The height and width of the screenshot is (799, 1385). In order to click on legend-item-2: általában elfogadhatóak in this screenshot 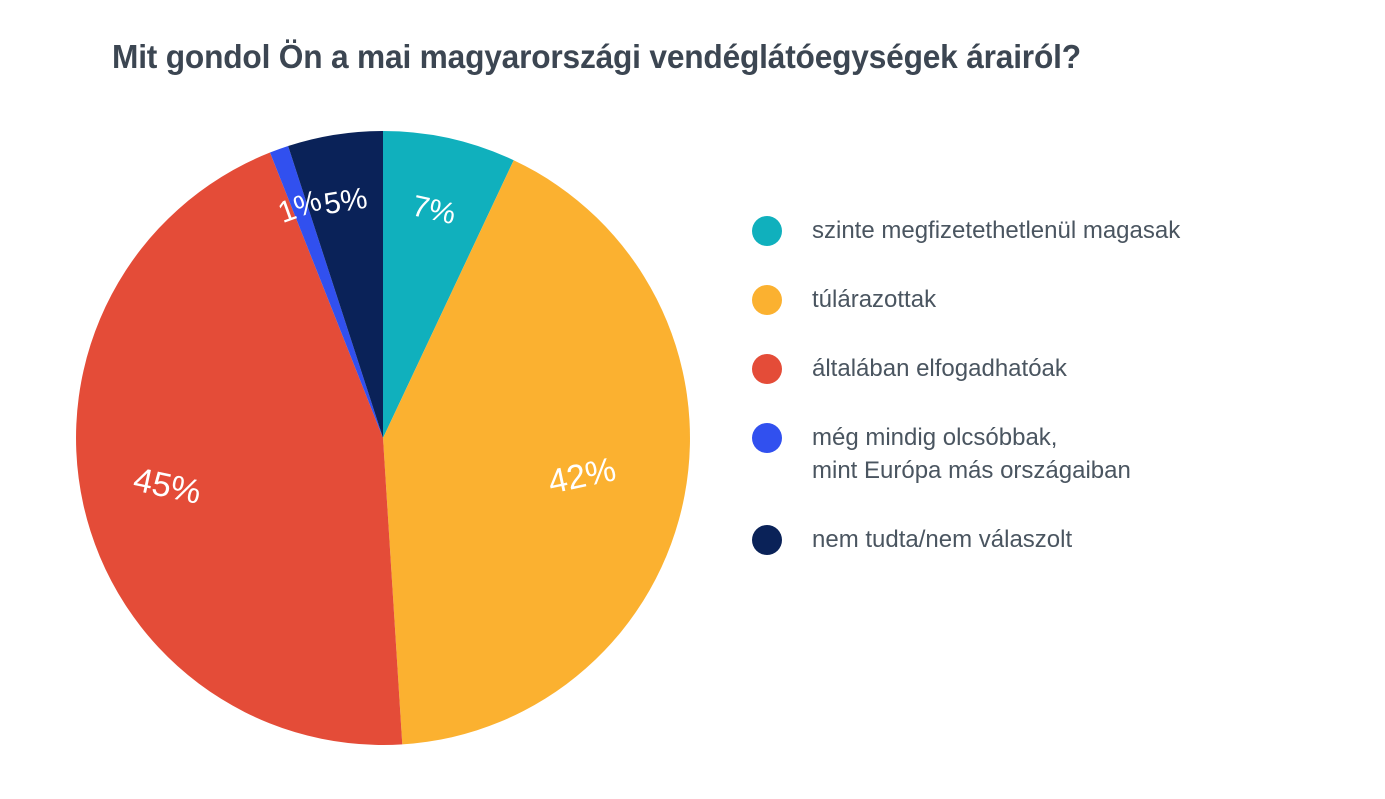, I will do `click(1052, 368)`.